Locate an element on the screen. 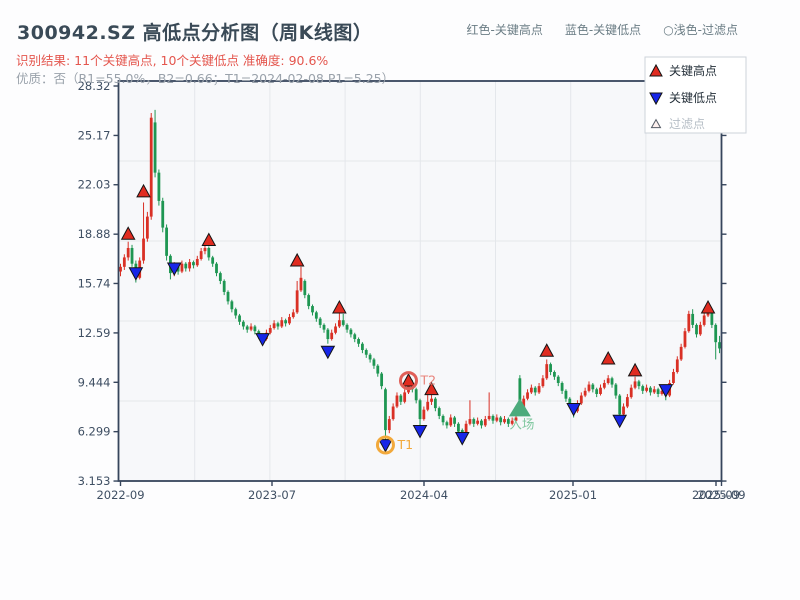  y-axis-label: 28.32 is located at coordinates (94, 86).